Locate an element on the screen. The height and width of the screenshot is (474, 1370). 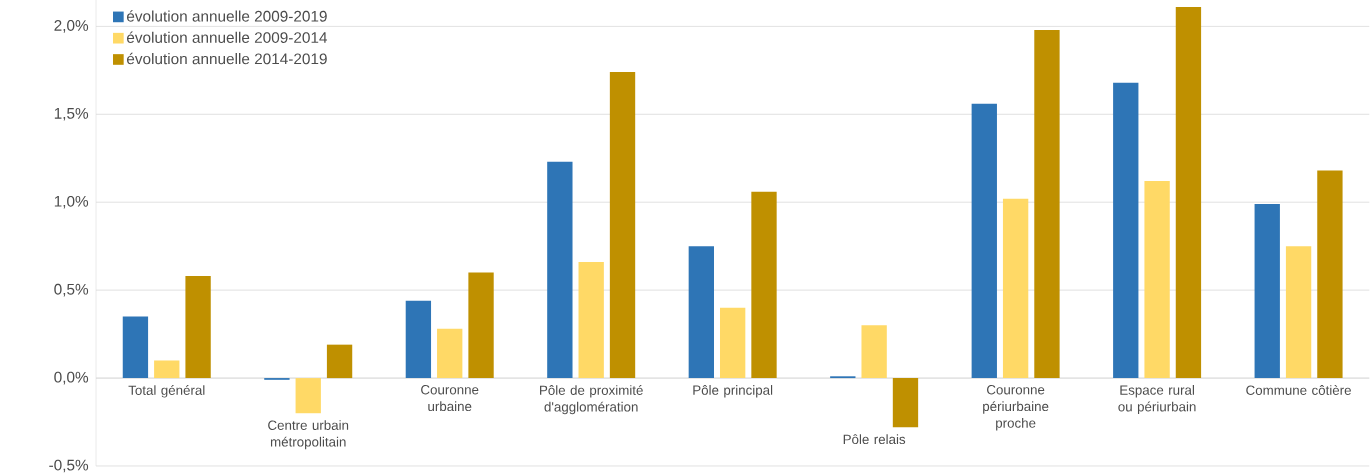
x-tick-label: Pôle relais is located at coordinates (874, 439).